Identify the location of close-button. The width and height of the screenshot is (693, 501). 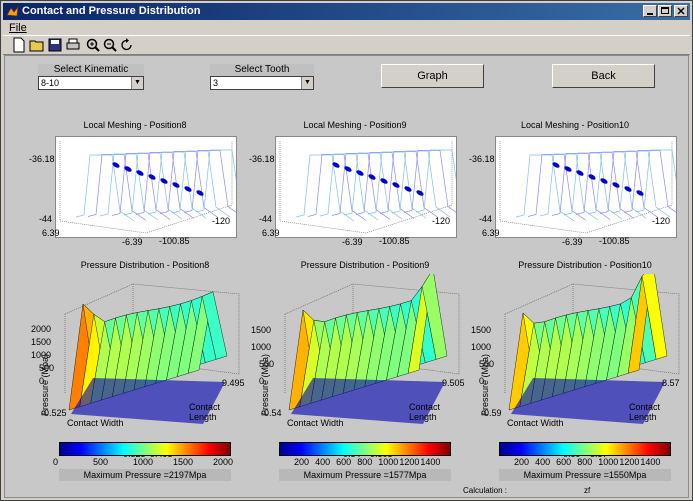
(681, 11).